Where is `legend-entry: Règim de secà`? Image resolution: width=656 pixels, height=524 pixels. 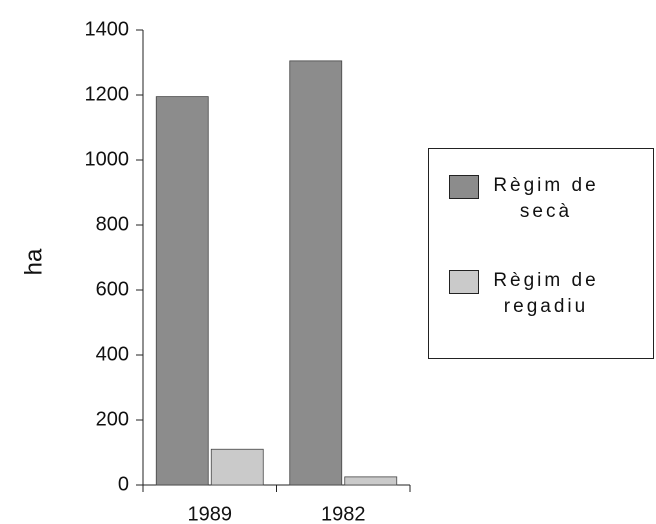
legend-entry: Règim de secà is located at coordinates (525, 199).